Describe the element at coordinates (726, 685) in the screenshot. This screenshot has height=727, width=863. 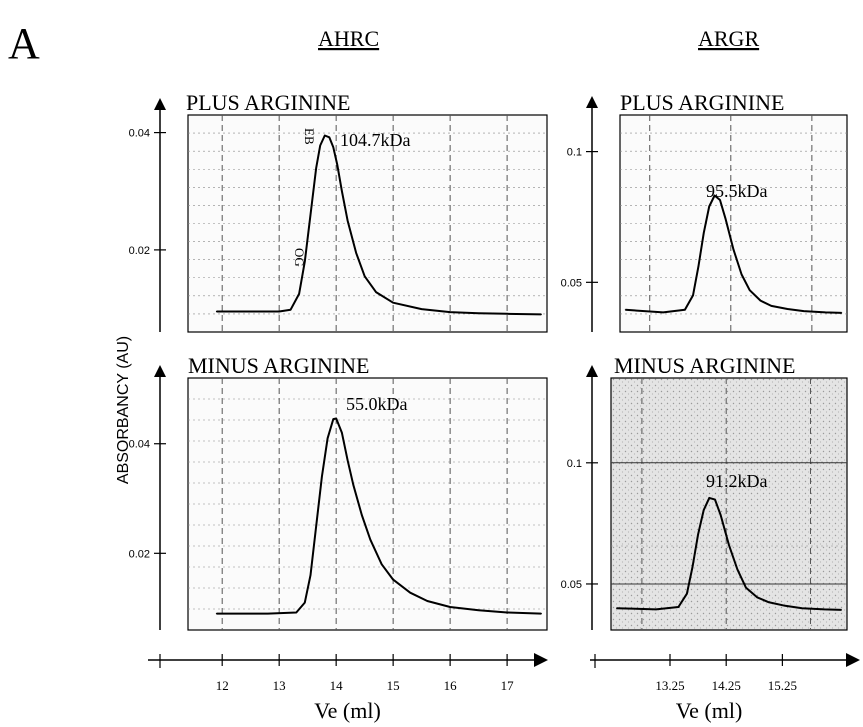
I see `x-tick-label: 14.25` at that location.